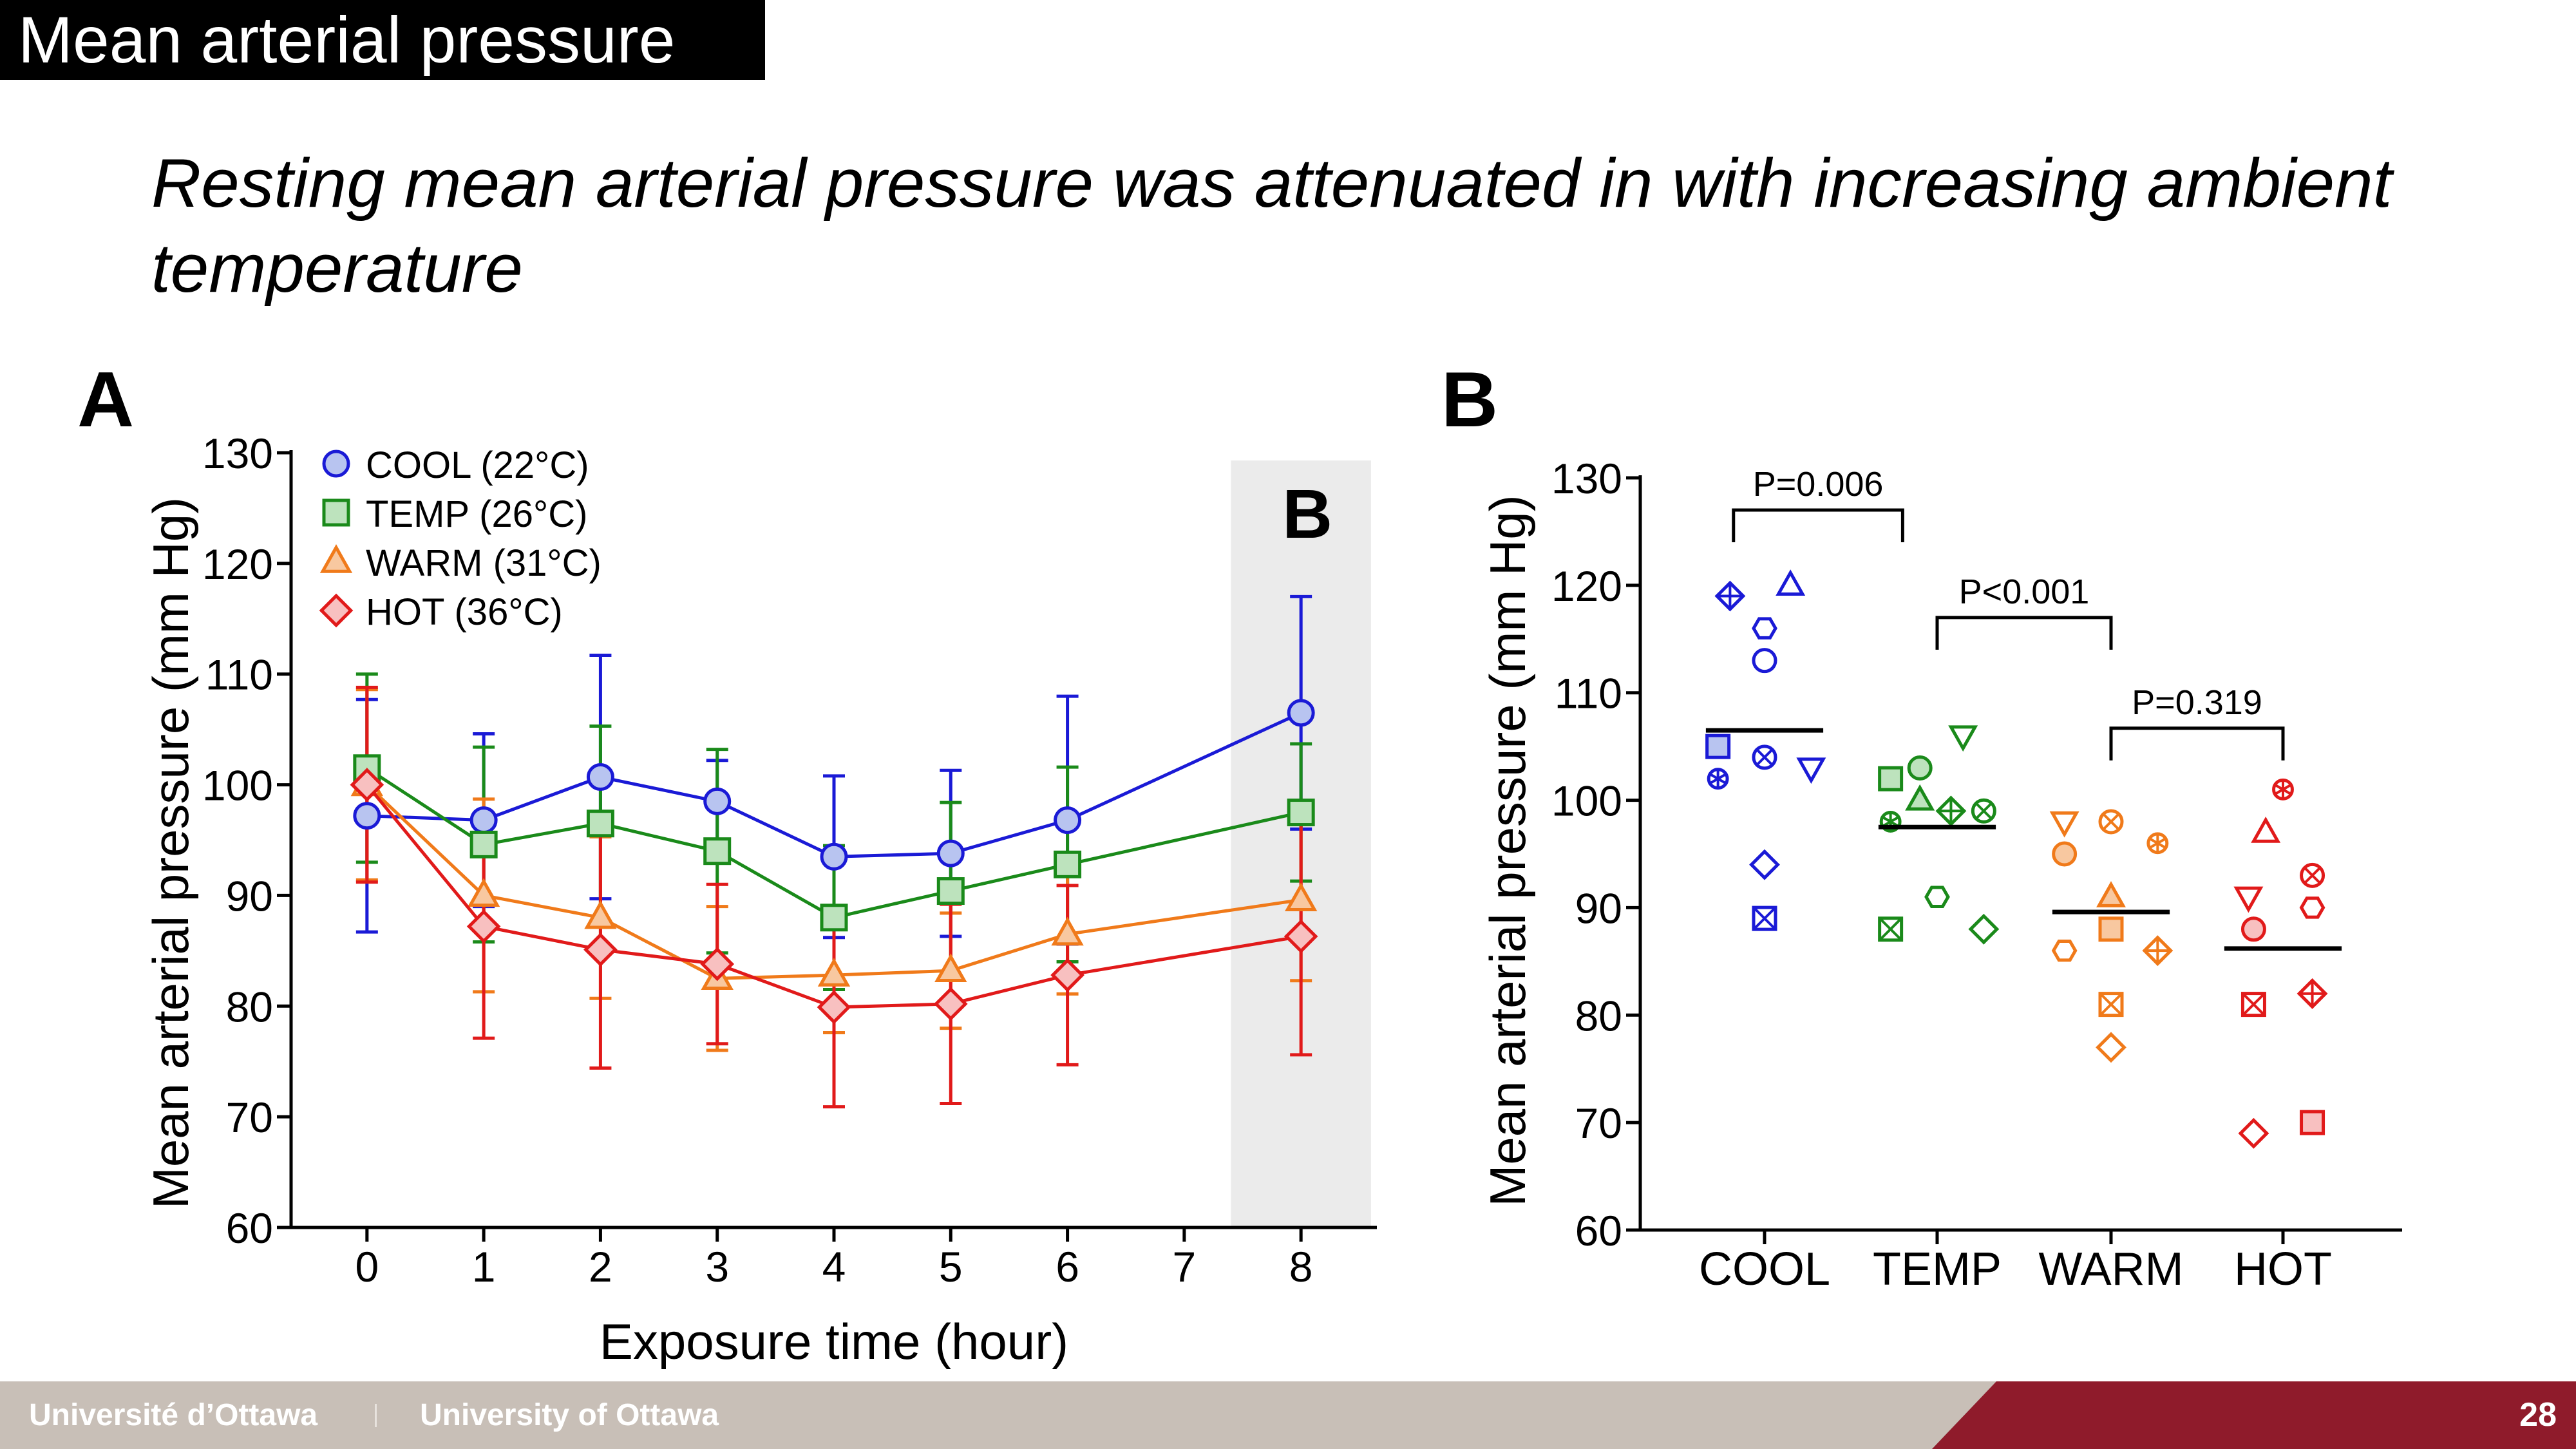 Image resolution: width=2576 pixels, height=1449 pixels. What do you see at coordinates (1589, 693) in the screenshot?
I see `y-tick-label-b: 110` at bounding box center [1589, 693].